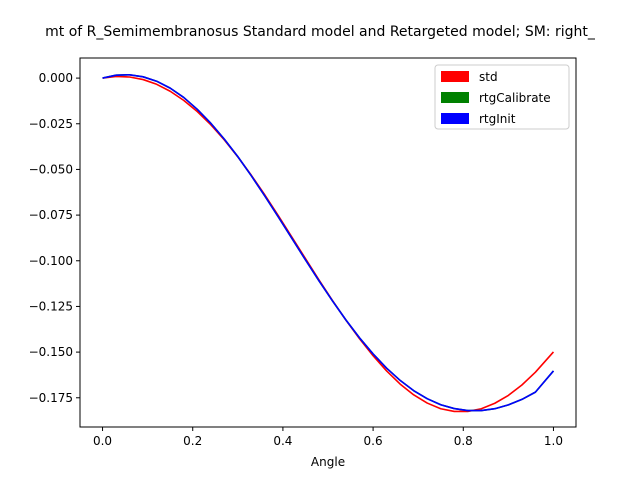 This screenshot has height=480, width=640. What do you see at coordinates (51, 306) in the screenshot?
I see `y-tick-label: −0.125` at bounding box center [51, 306].